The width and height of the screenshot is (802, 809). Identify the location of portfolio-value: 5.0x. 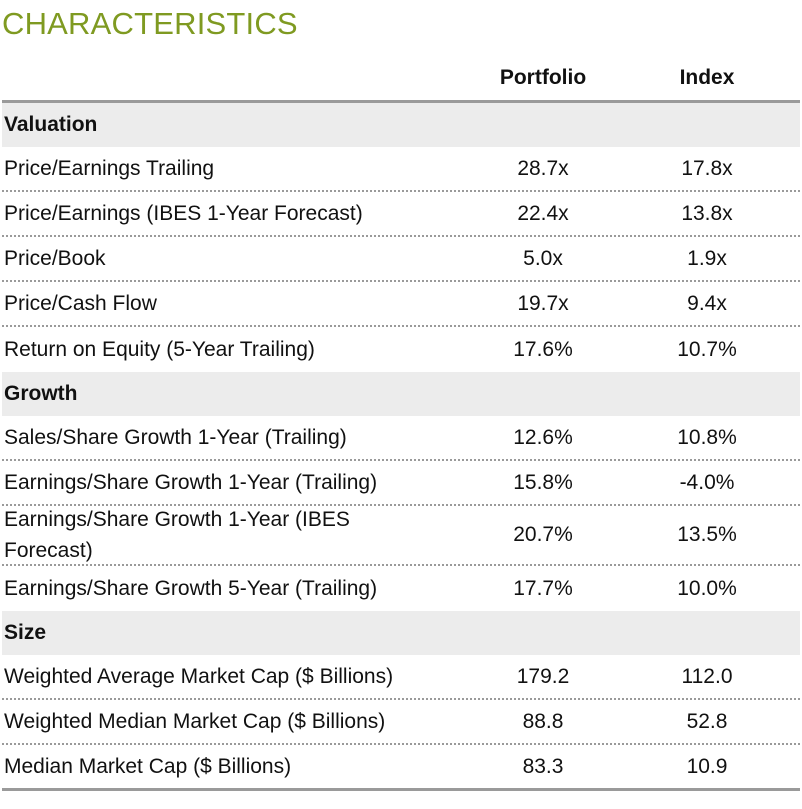
(543, 258).